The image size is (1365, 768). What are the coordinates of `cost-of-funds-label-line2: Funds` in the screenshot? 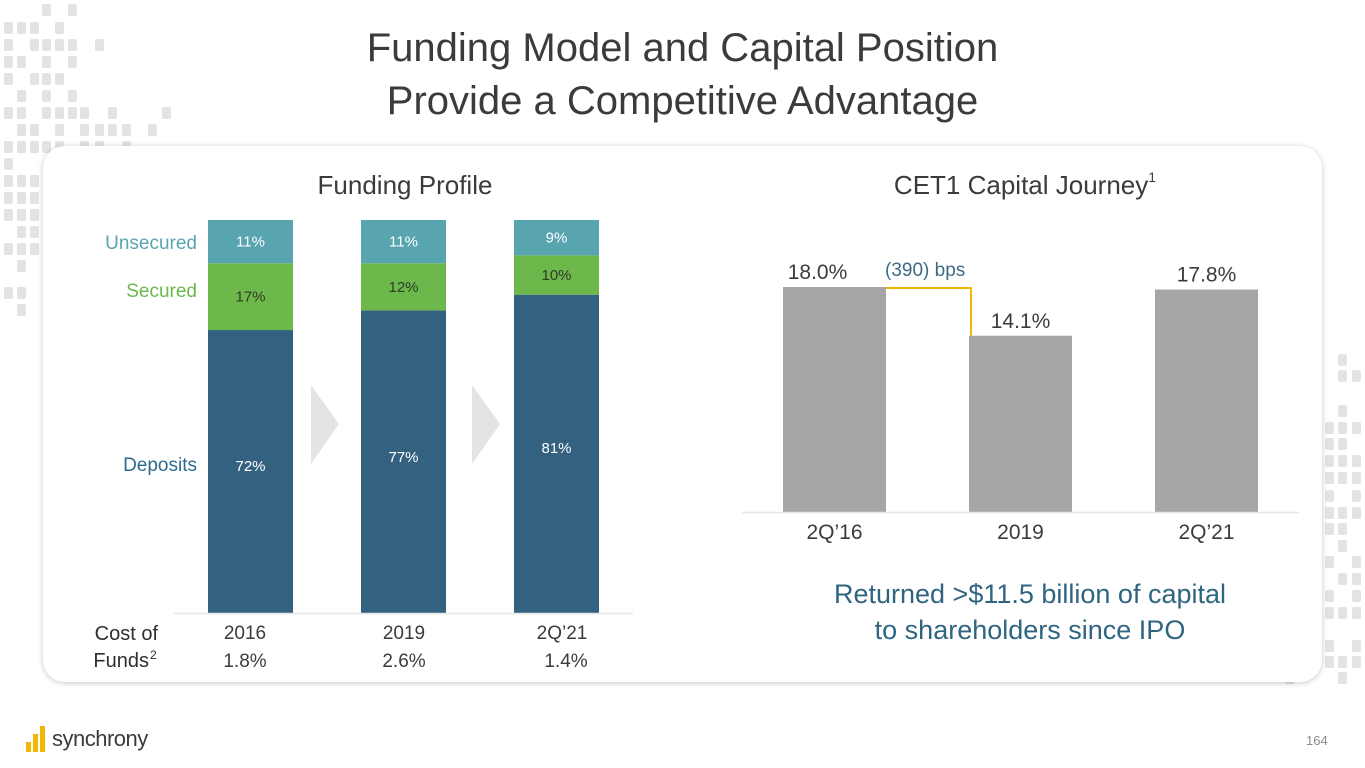 It's located at (121, 661).